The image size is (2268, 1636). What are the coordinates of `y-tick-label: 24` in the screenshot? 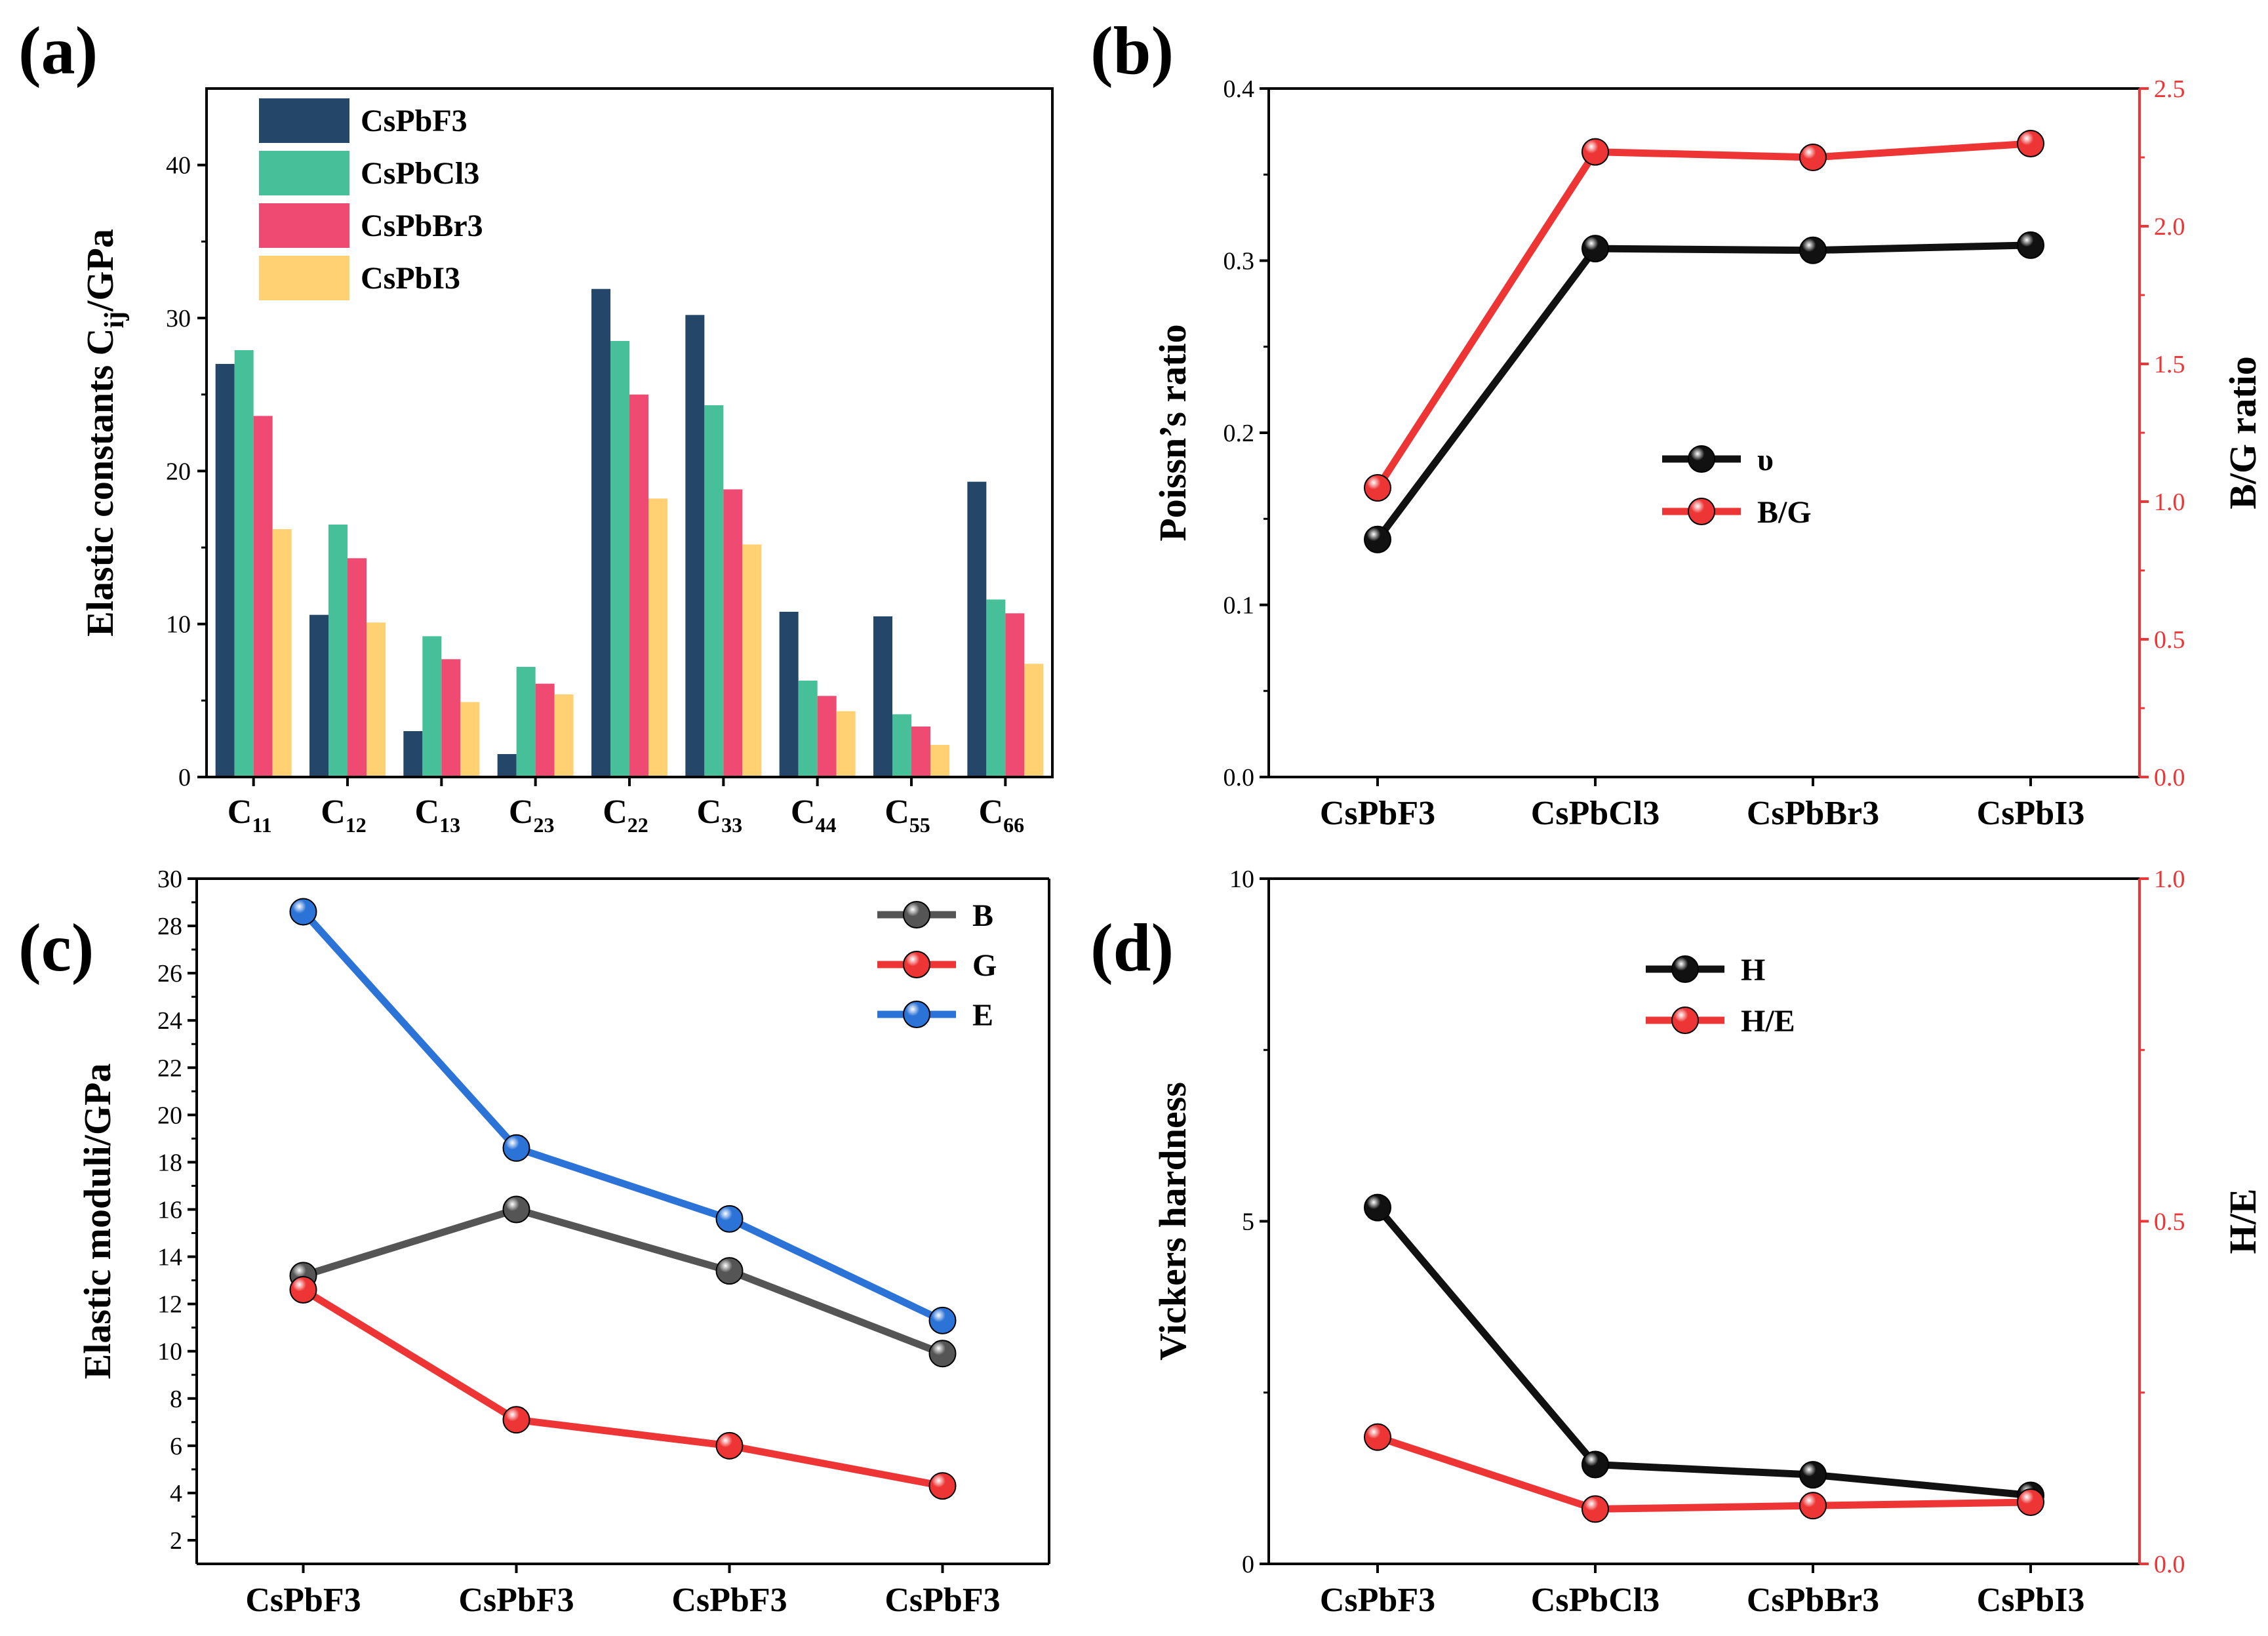 It's located at (169, 1021).